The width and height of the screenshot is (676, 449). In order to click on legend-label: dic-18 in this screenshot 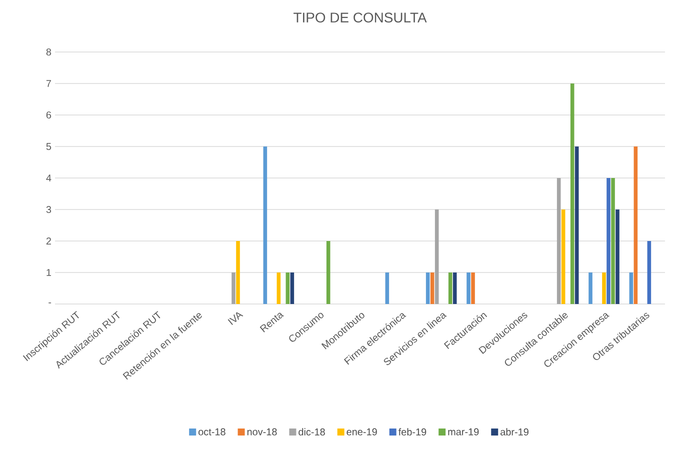, I will do `click(311, 432)`.